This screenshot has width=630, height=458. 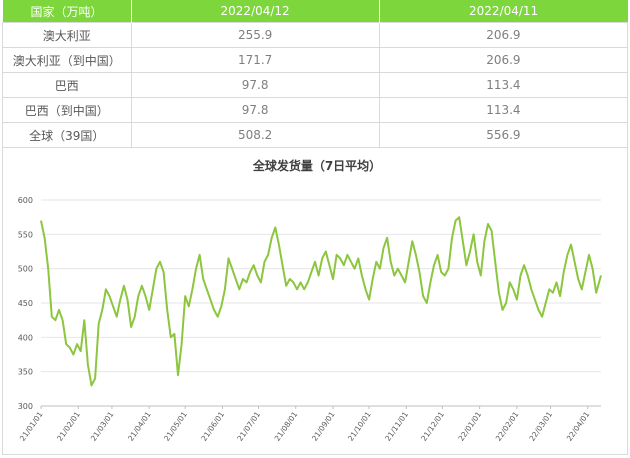 I want to click on table-row: 巴西 97.8 113.4, so click(x=315, y=85).